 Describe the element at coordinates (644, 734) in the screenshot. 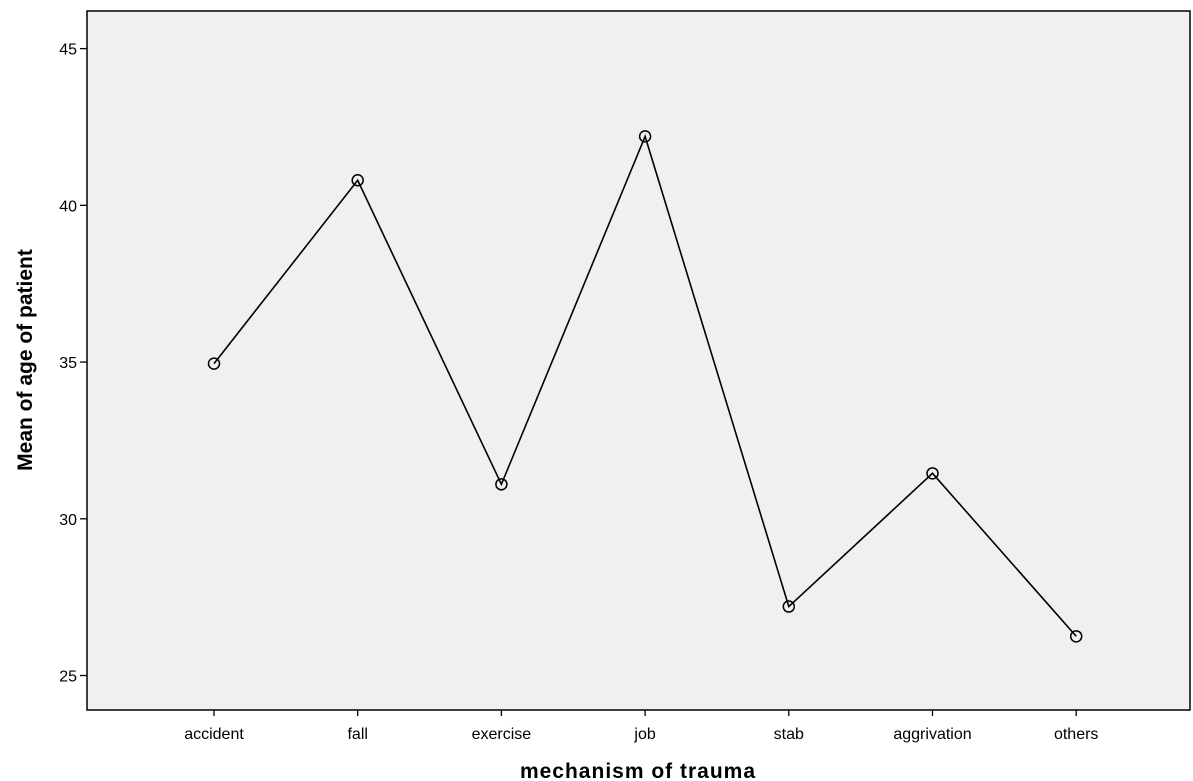

I see `x-tick-label: job` at that location.